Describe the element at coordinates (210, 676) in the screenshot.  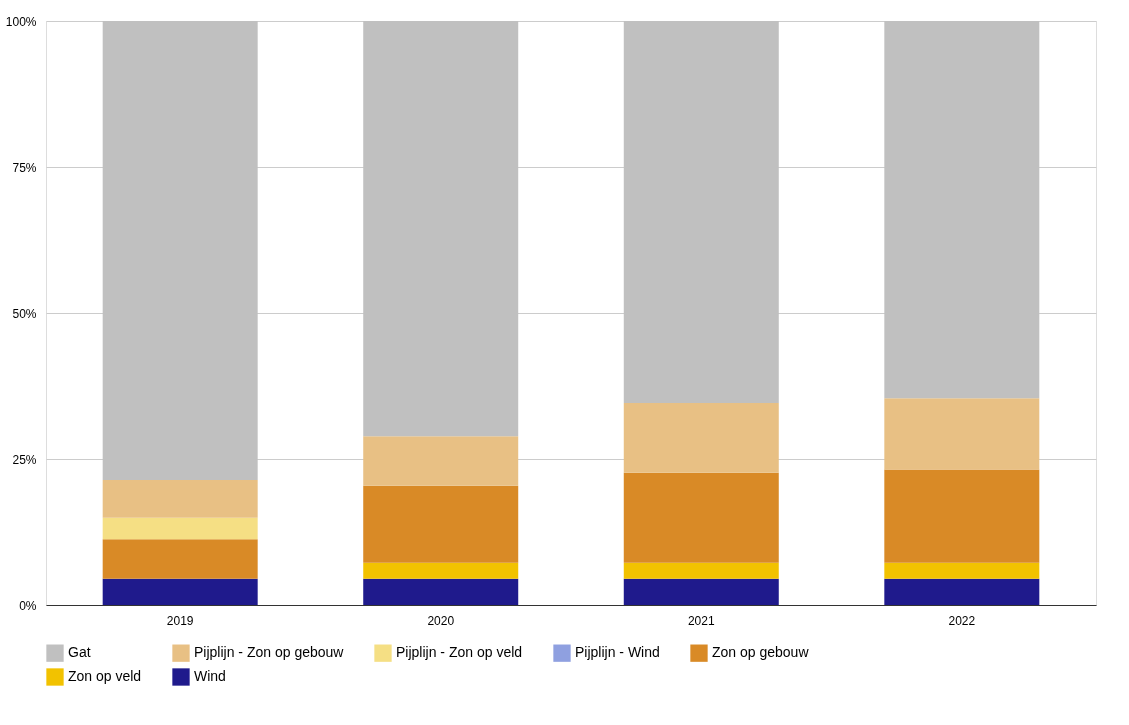
I see `legend-label: Wind` at that location.